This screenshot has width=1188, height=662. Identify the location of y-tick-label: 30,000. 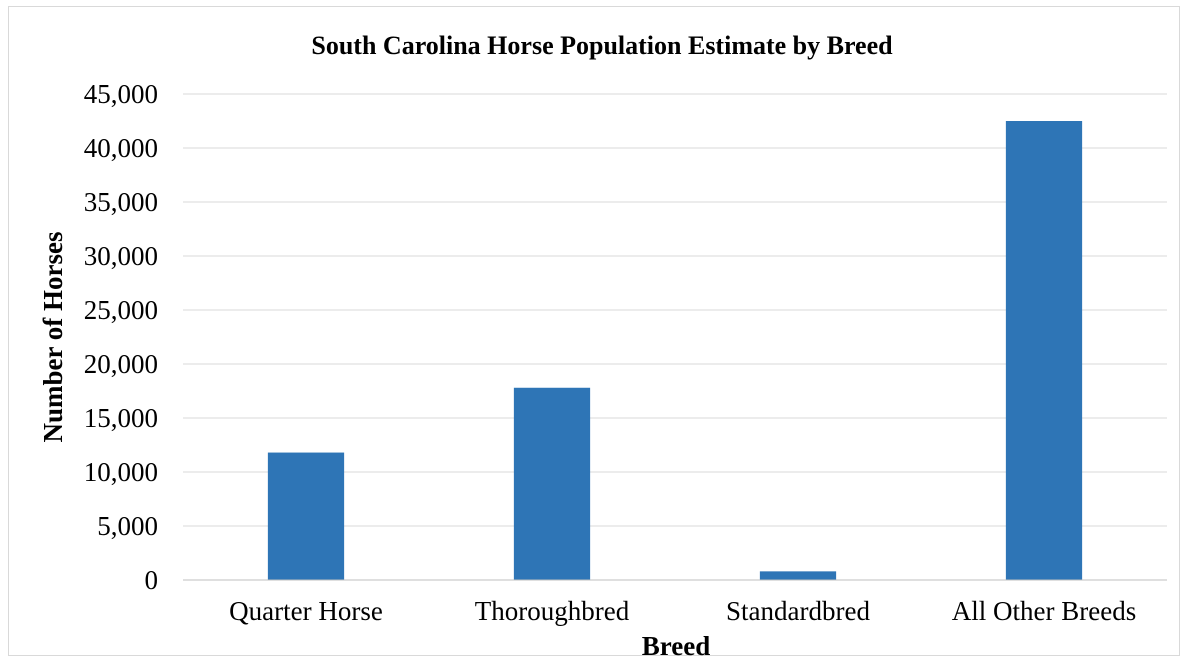
(121, 256).